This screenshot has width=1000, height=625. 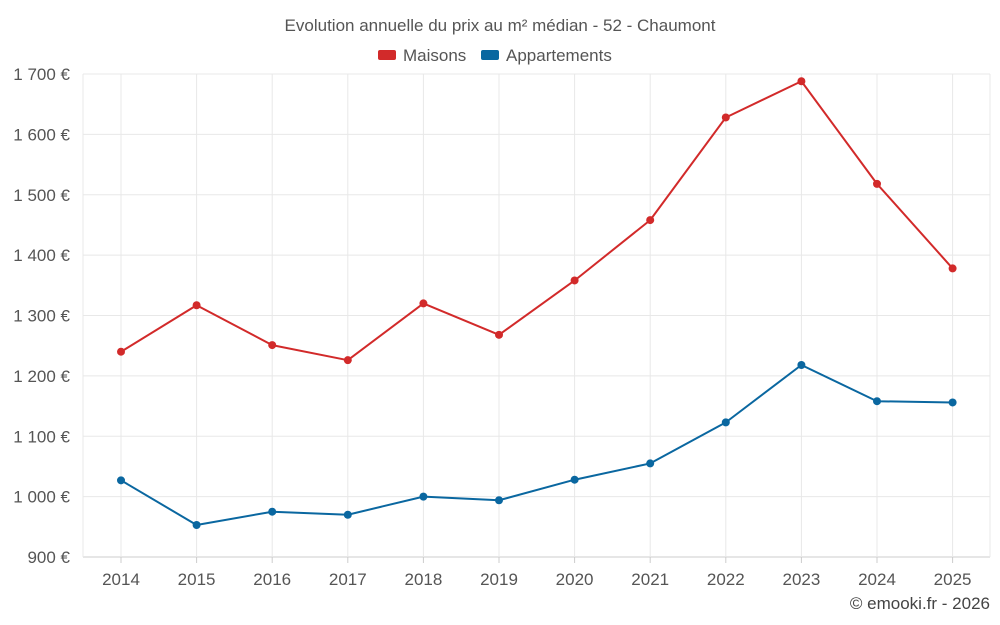 I want to click on y-tick-label: 1 400 €, so click(x=41, y=255).